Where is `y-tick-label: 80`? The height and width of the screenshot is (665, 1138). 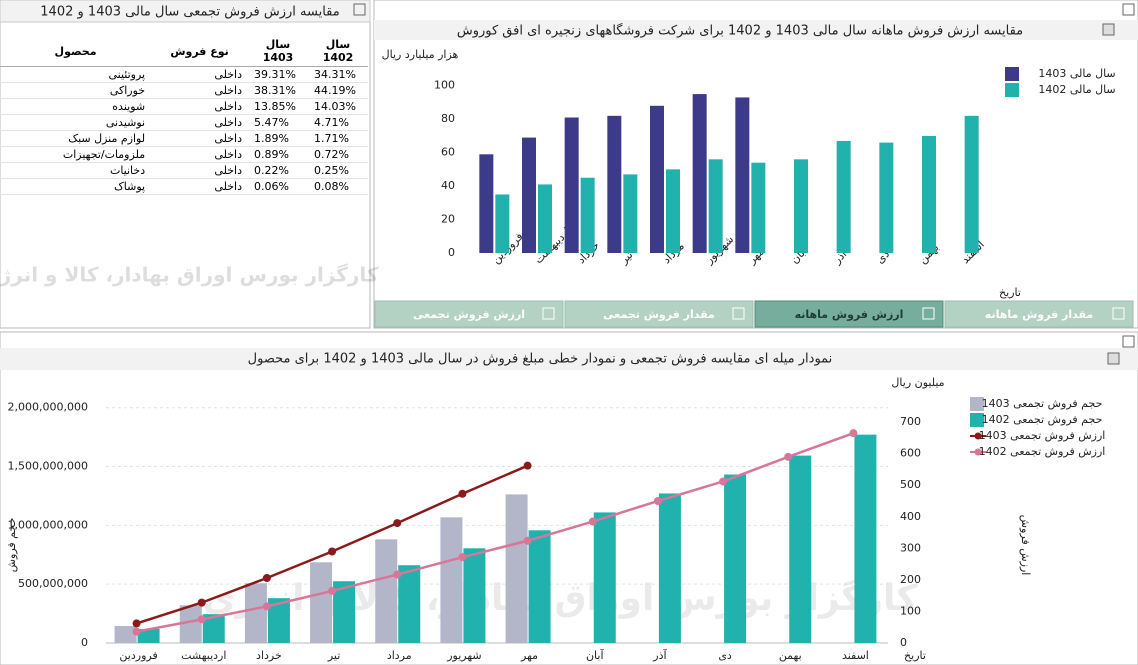
y-tick-label: 80 is located at coordinates (448, 118).